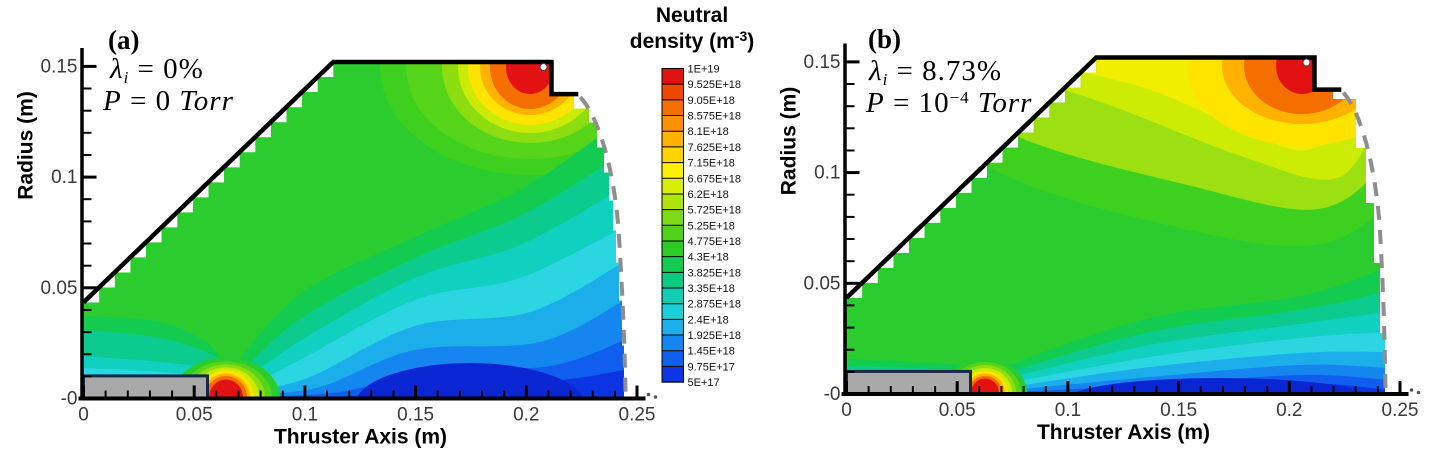 This screenshot has width=1440, height=464. What do you see at coordinates (948, 103) in the screenshot?
I see `svg-text: P = 10−4 Torr` at bounding box center [948, 103].